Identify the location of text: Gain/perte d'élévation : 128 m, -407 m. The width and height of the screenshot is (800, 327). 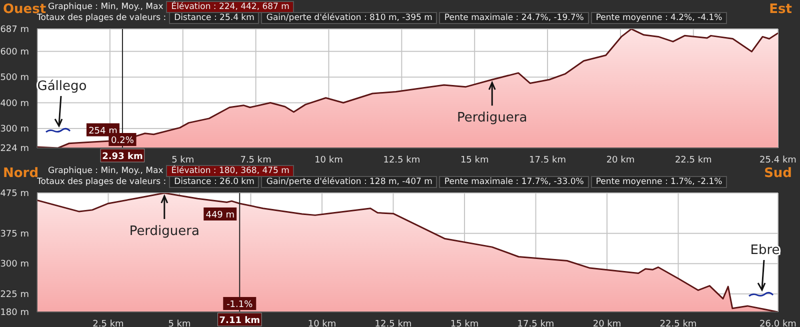
(349, 182).